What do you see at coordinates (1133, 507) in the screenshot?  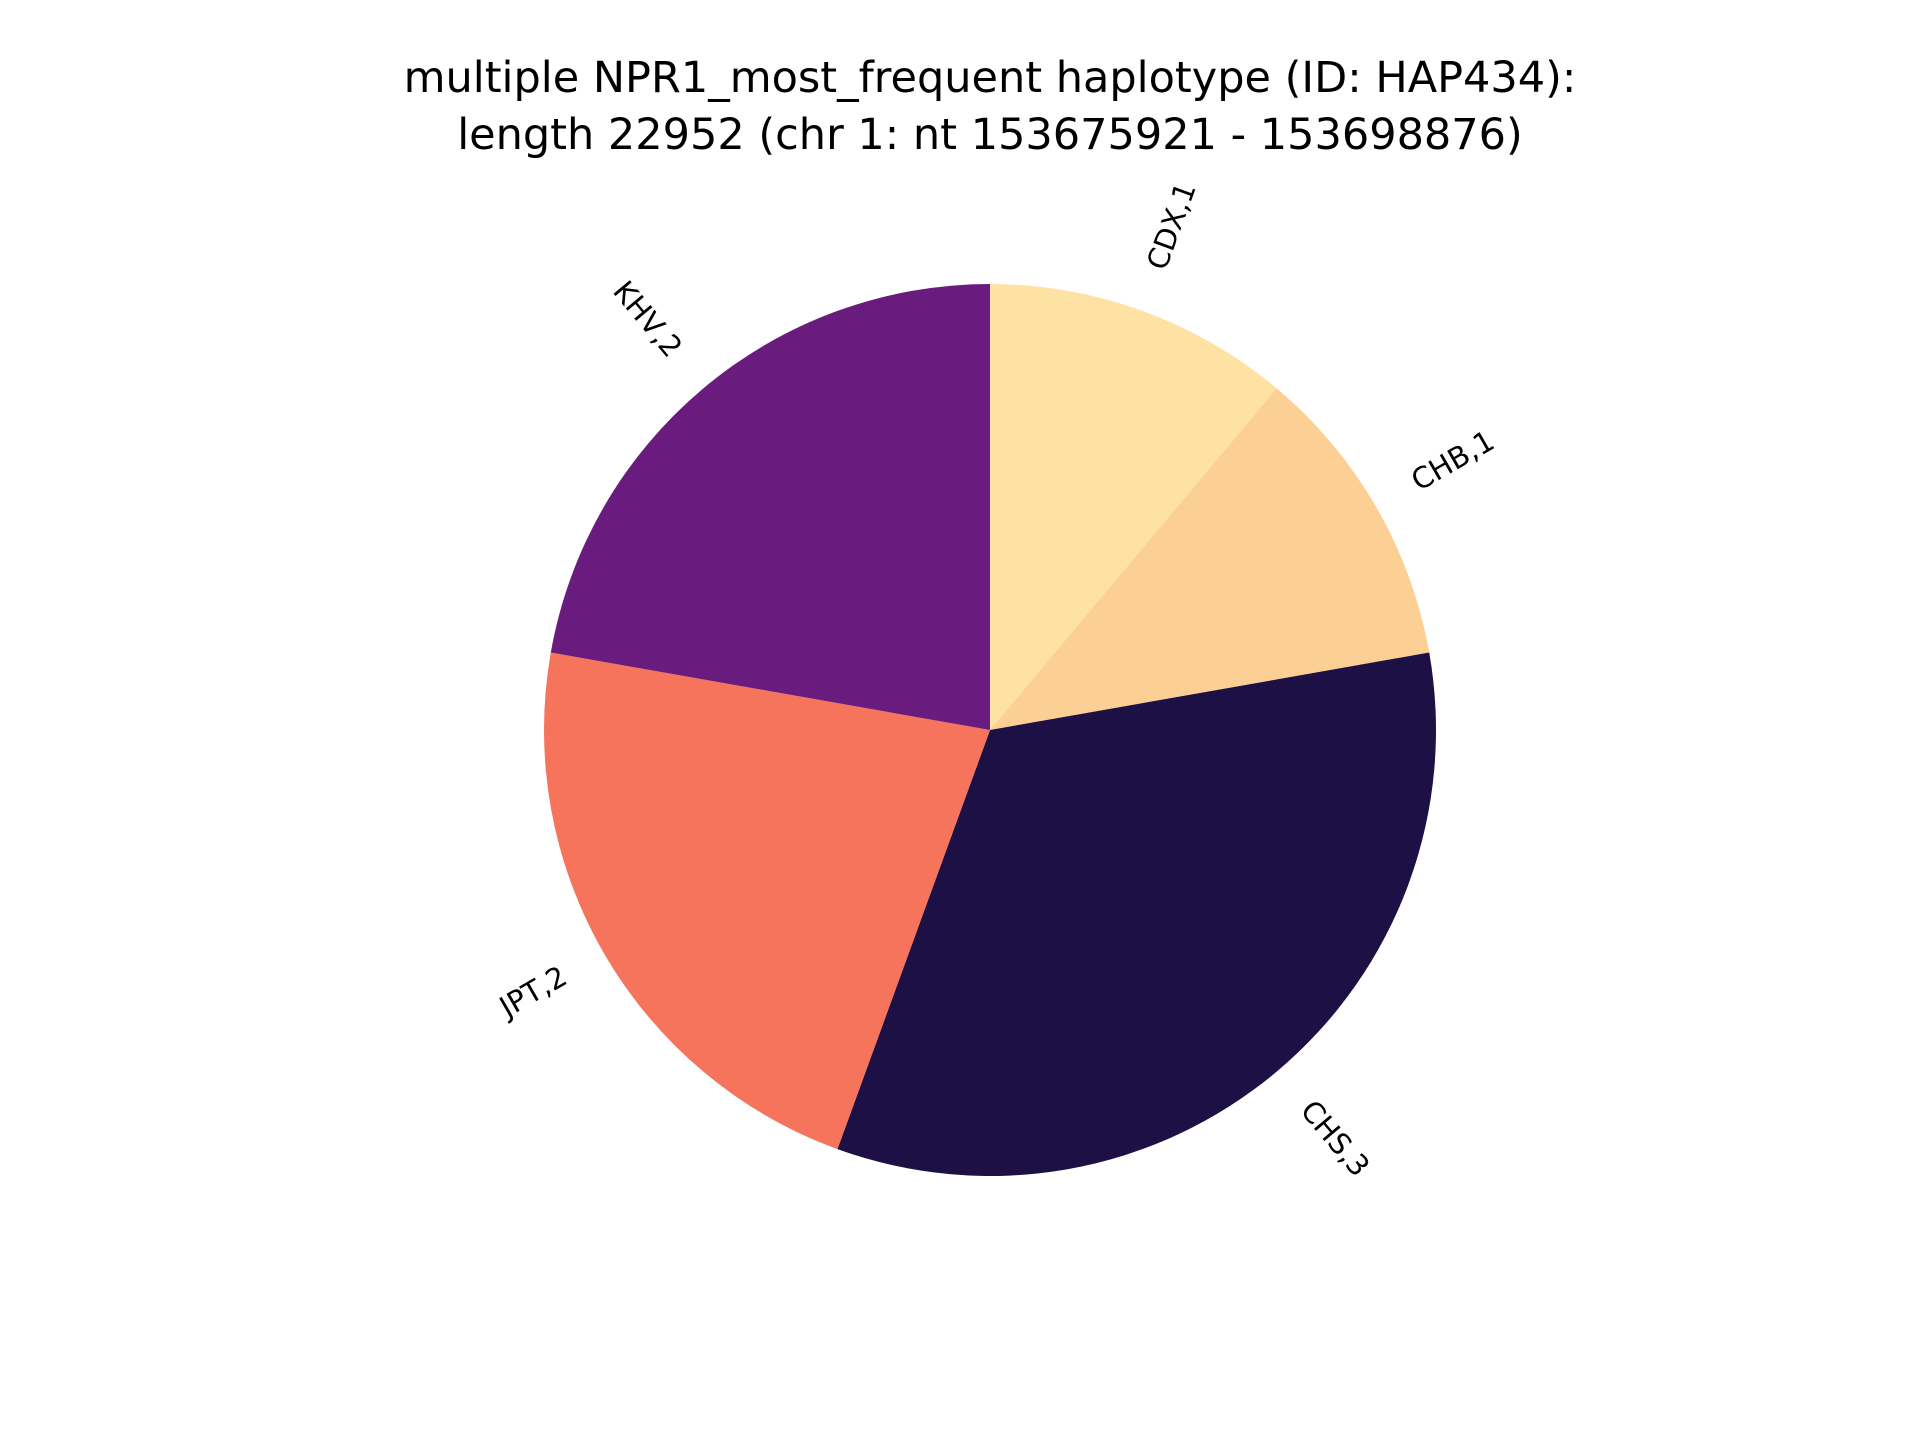 I see `pie-slice-cdx` at bounding box center [1133, 507].